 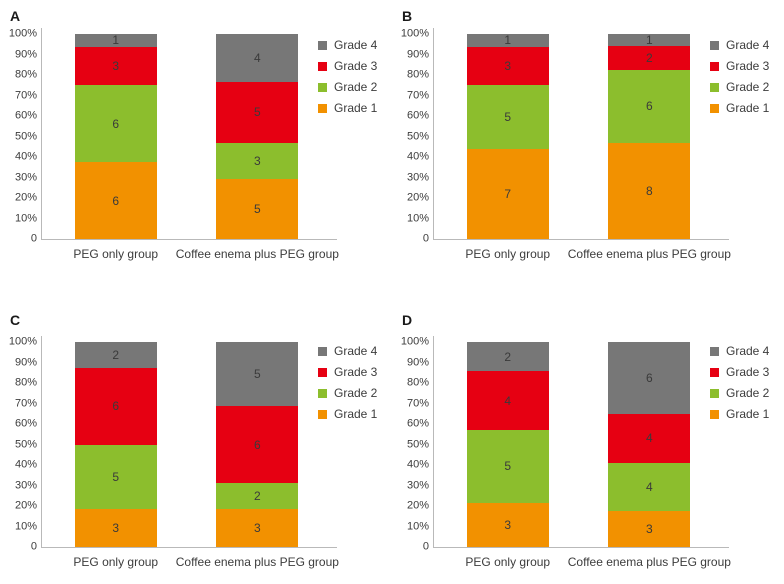 I want to click on legend-label: Grade 3, so click(x=748, y=66).